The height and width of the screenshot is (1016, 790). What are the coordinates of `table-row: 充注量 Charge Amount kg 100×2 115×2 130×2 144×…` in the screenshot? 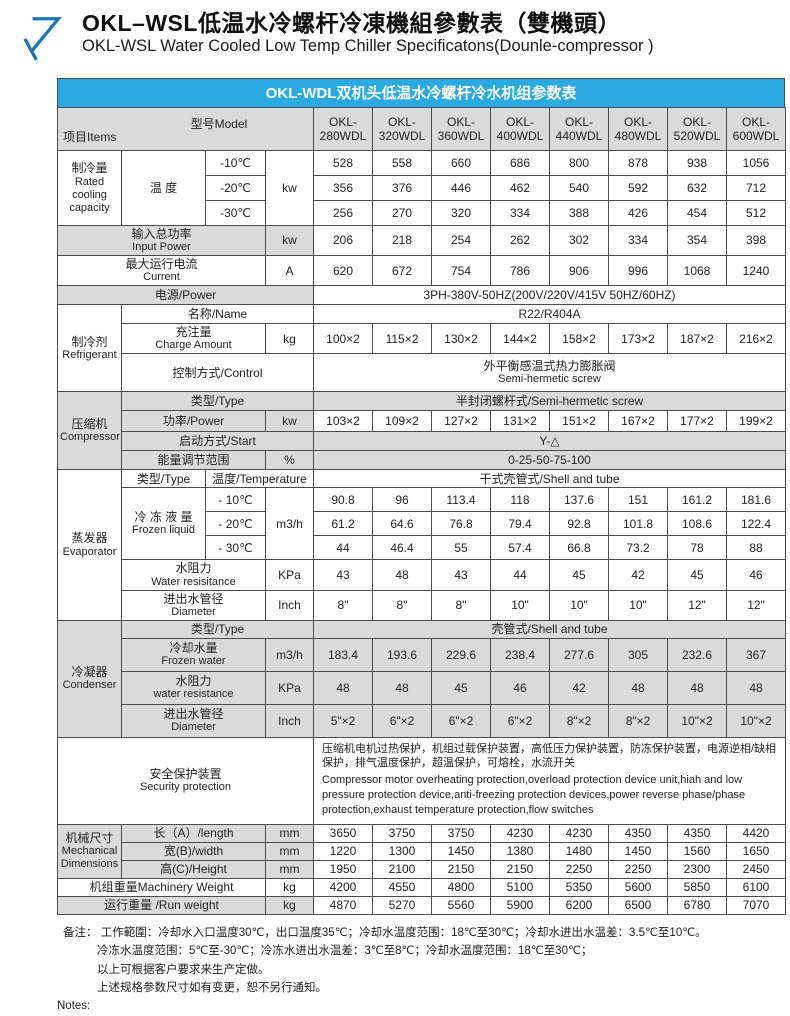 It's located at (422, 339).